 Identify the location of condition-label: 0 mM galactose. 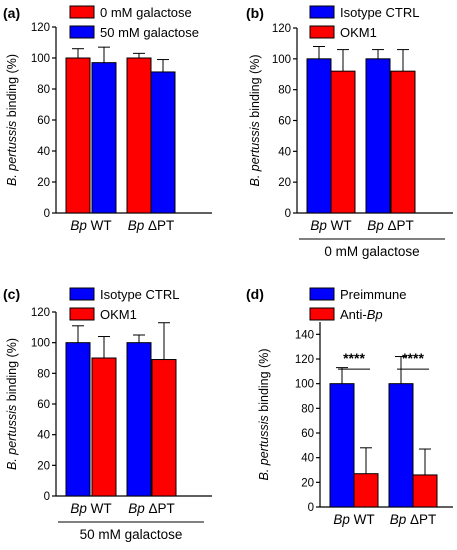
(371, 251).